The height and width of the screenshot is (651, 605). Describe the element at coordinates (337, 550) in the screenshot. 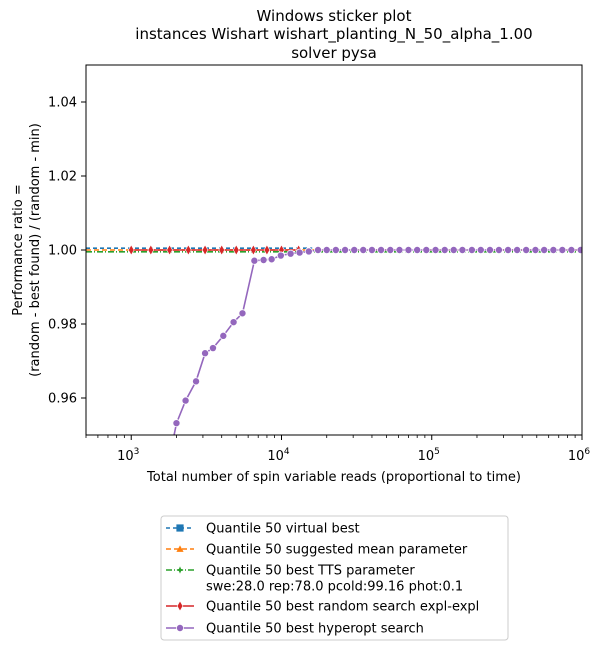

I see `legend-label: Quantile 50 suggested mean parameter` at that location.